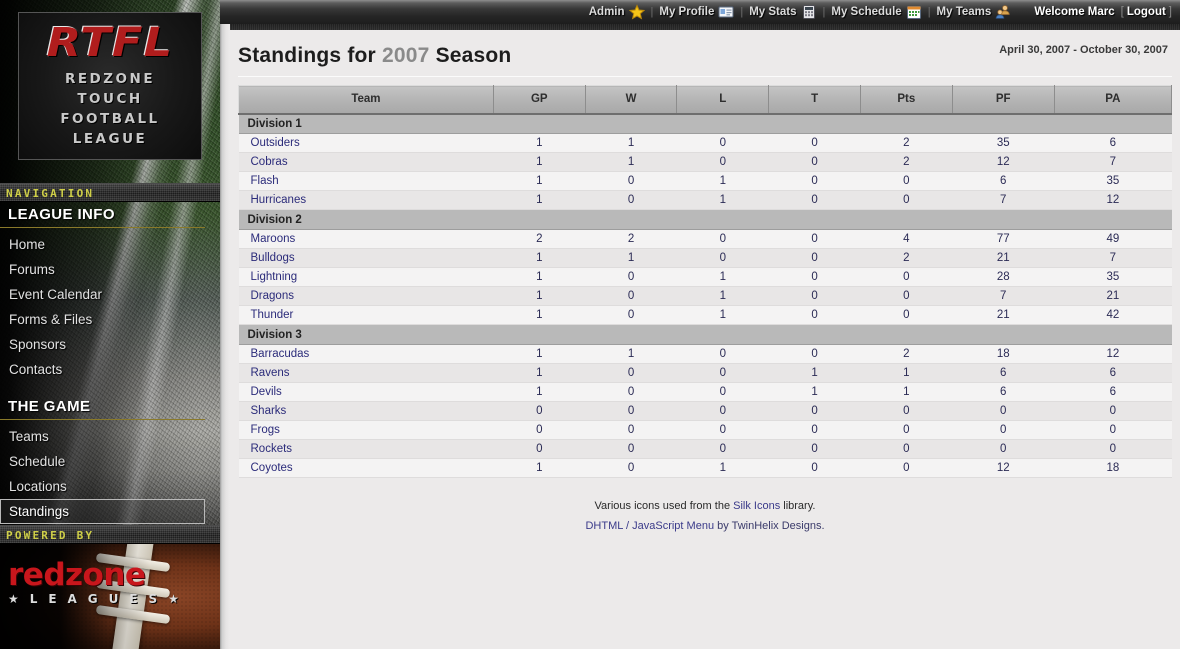 The height and width of the screenshot is (649, 1180). Describe the element at coordinates (366, 181) in the screenshot. I see `team-name-cell: Flash` at that location.